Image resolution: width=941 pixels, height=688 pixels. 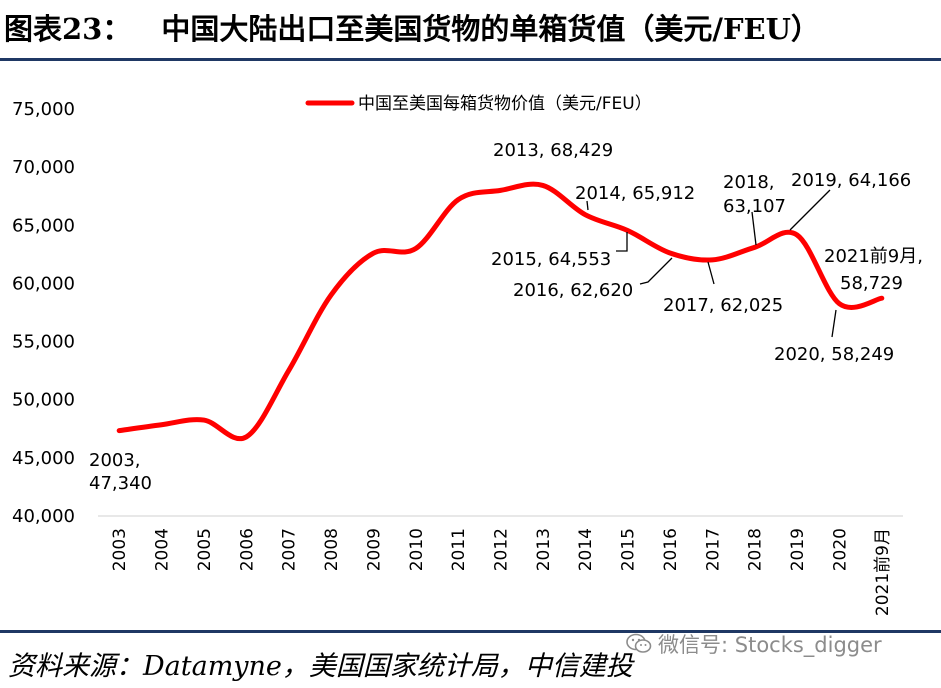 I want to click on y-tick-label: 55,000, so click(x=43, y=342).